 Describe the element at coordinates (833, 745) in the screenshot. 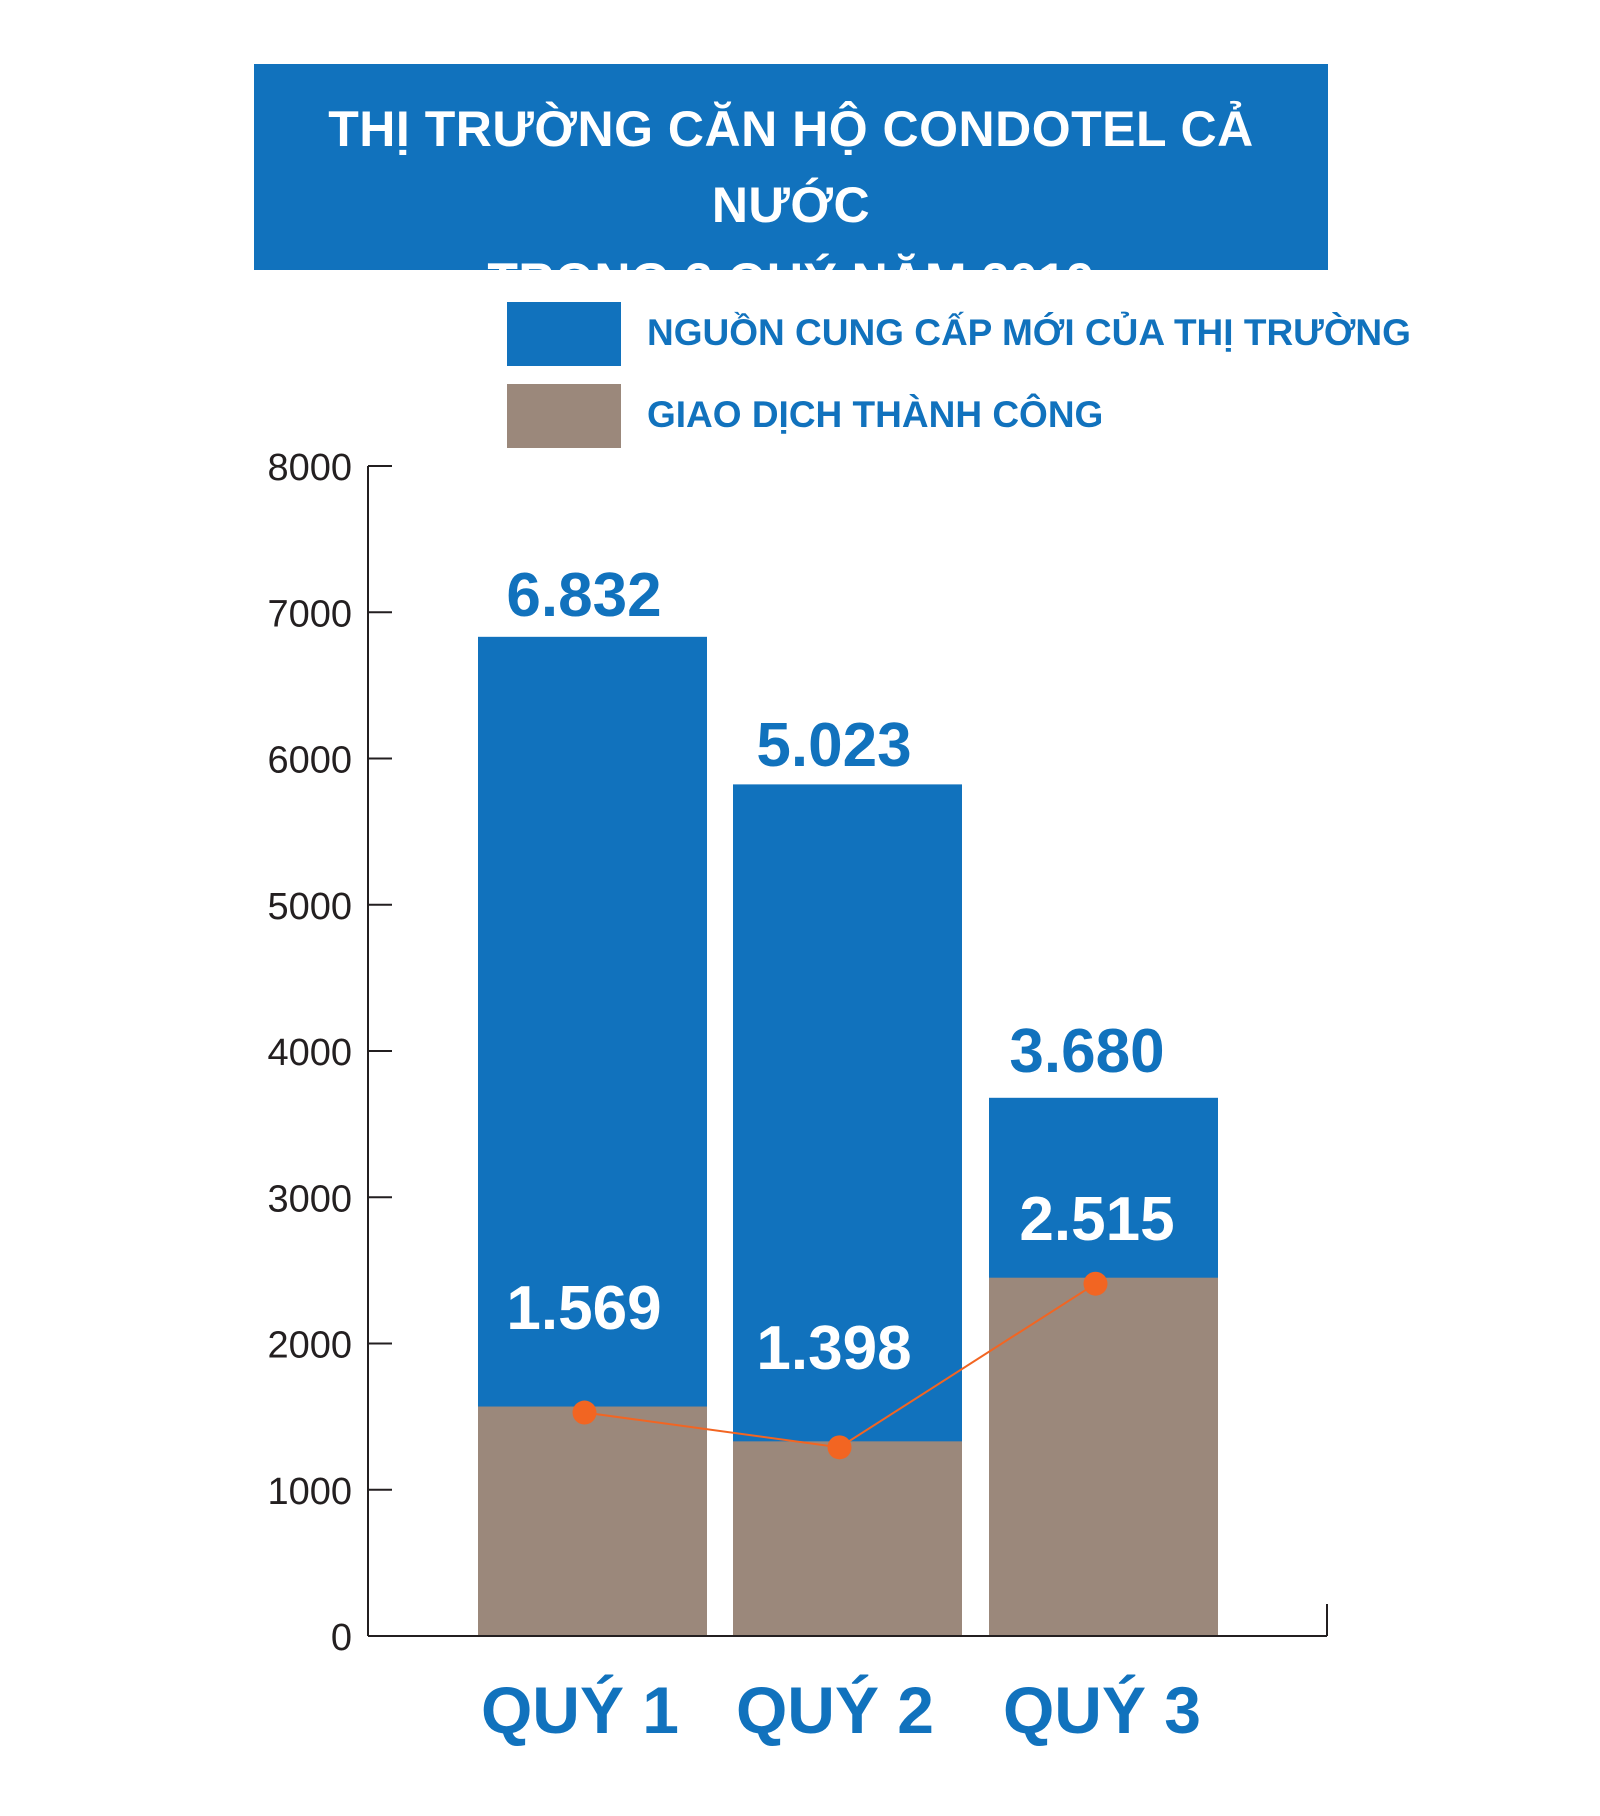

I see `supply-value-label-2: 5.023` at that location.